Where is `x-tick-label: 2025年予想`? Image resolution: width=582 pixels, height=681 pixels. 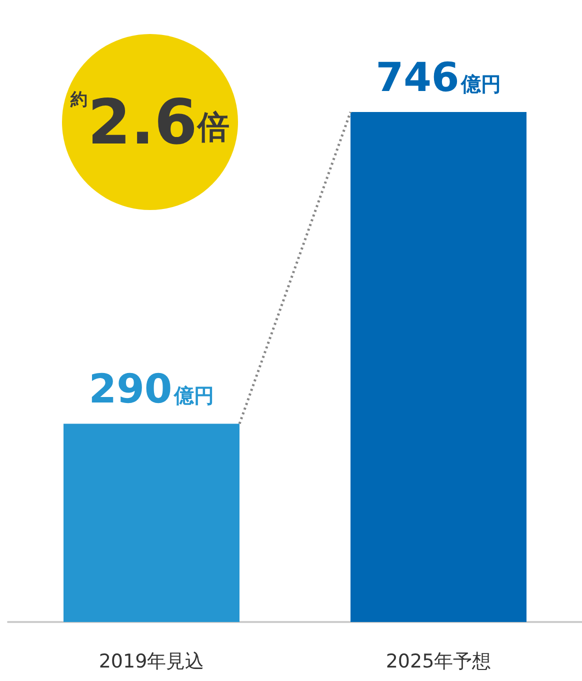 x-tick-label: 2025年予想 is located at coordinates (439, 661).